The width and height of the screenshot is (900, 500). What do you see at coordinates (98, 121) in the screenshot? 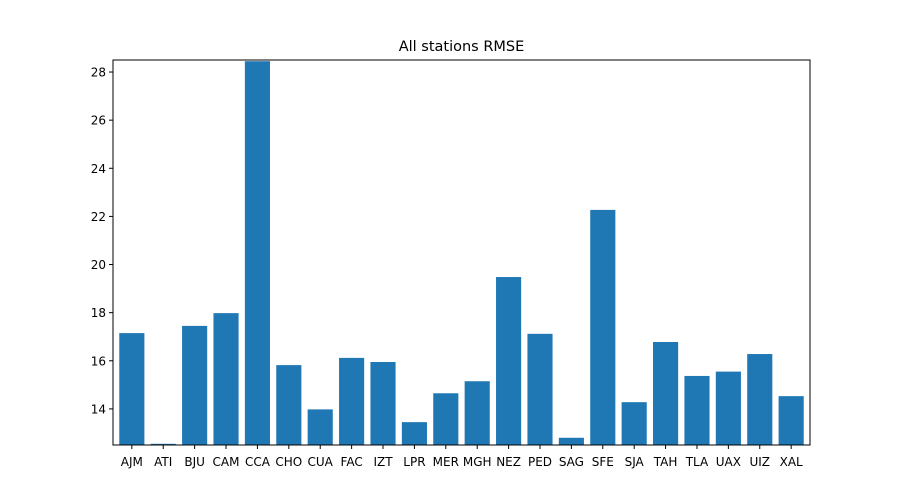
I see `y-tick-label: 26` at bounding box center [98, 121].